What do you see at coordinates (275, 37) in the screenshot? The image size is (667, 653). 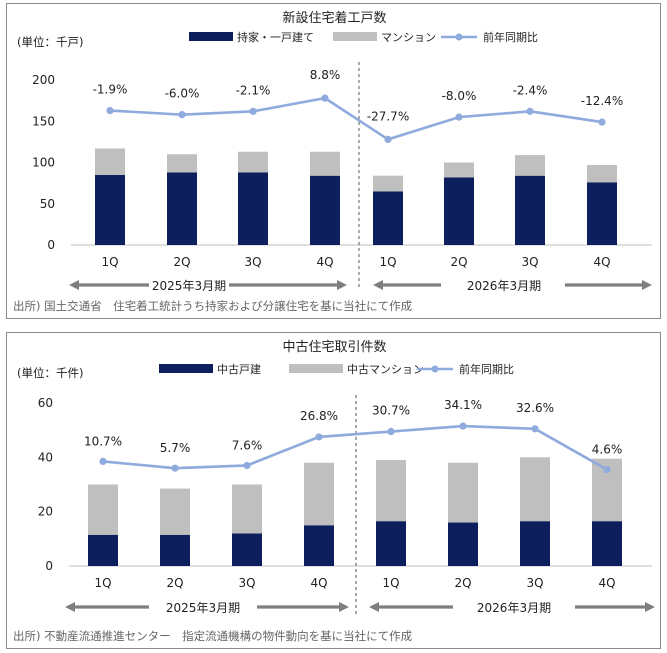 I see `legend-label-0: 持家・一戸建て` at bounding box center [275, 37].